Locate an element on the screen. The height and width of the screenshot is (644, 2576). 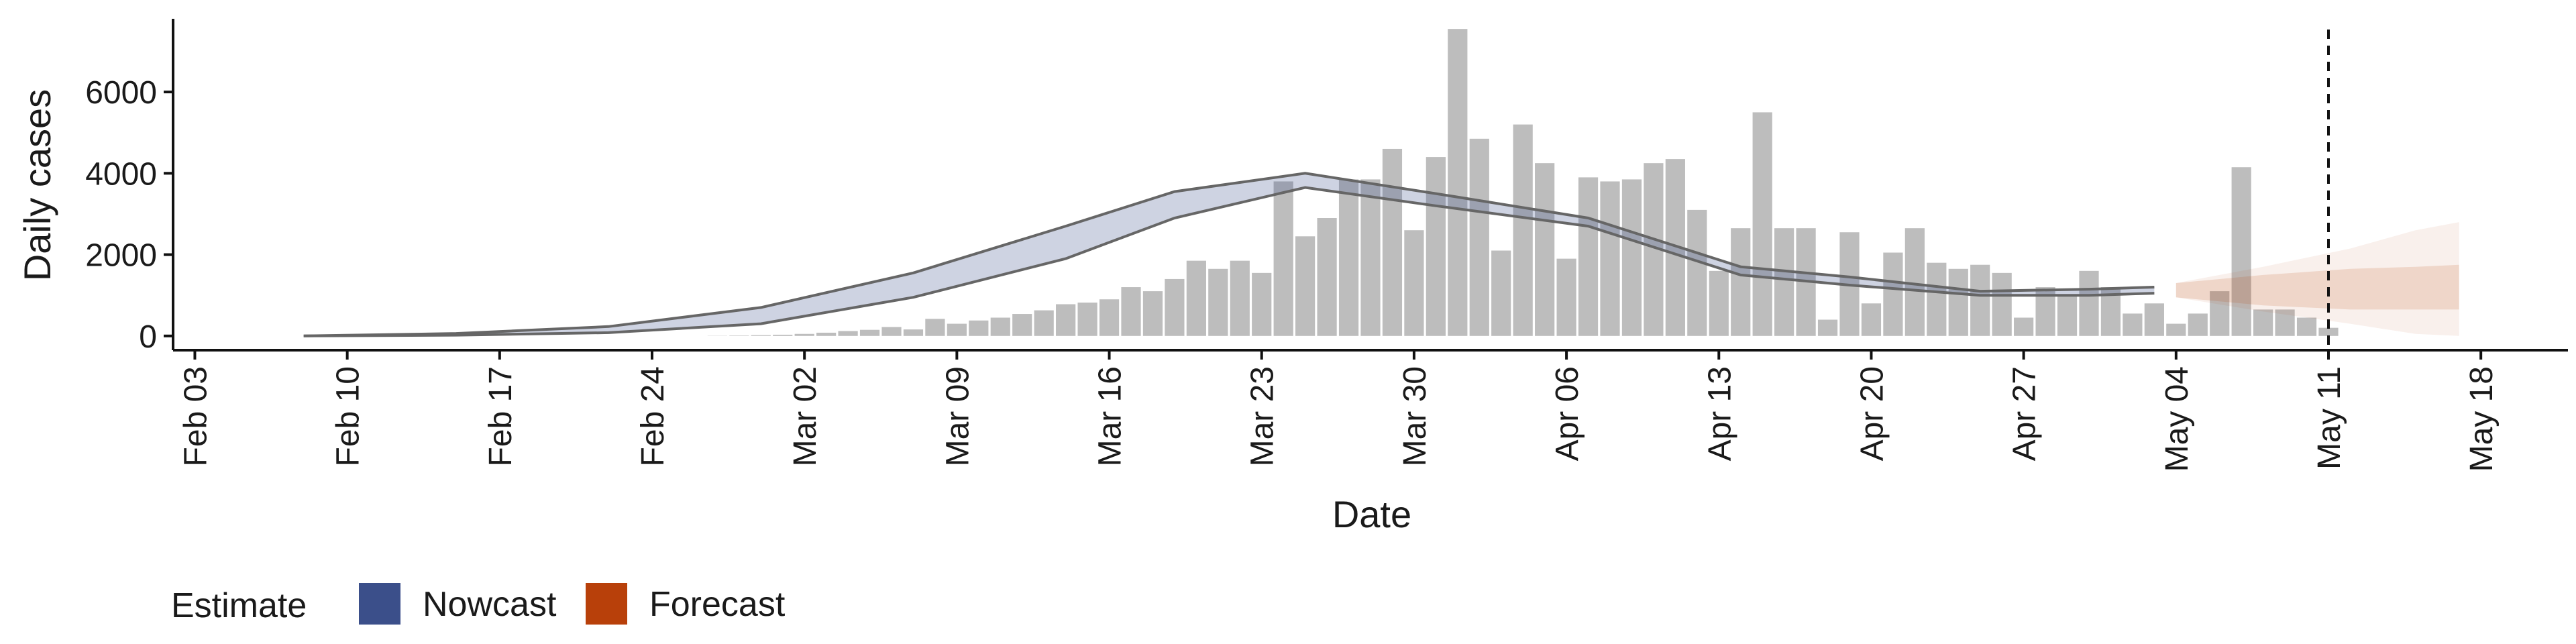
y-axis-ticks: 0 2000 4000 6000 is located at coordinates (129, 215).